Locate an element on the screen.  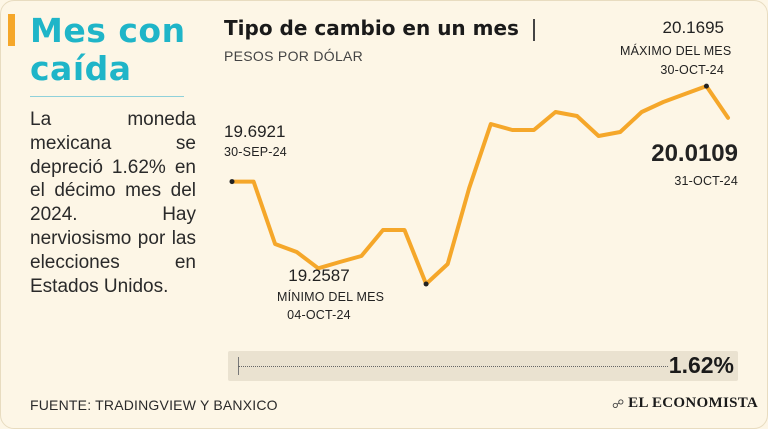
chart-title: Tipo de cambio en un mes is located at coordinates (371, 28).